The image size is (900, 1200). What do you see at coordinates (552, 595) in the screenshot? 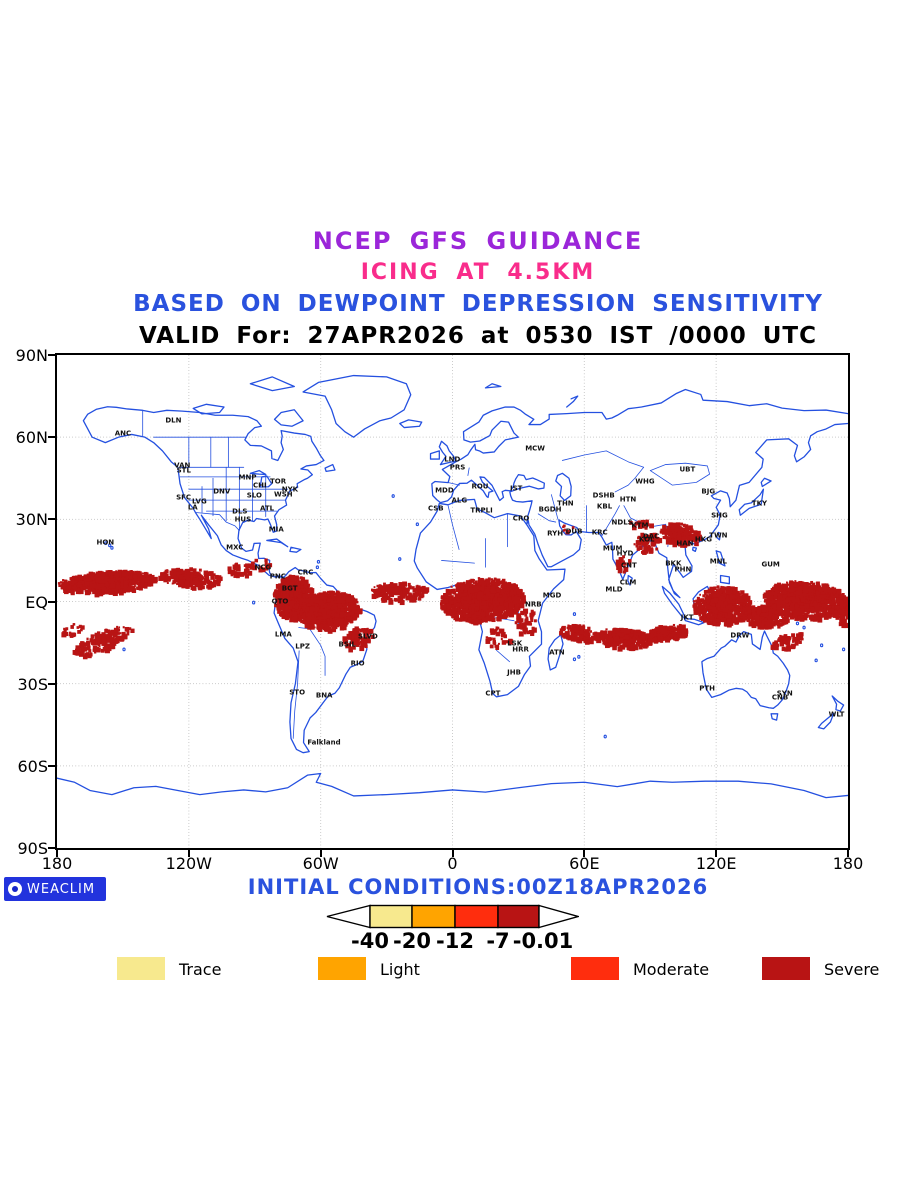
I see `station-label-mgd: MGD` at bounding box center [552, 595].